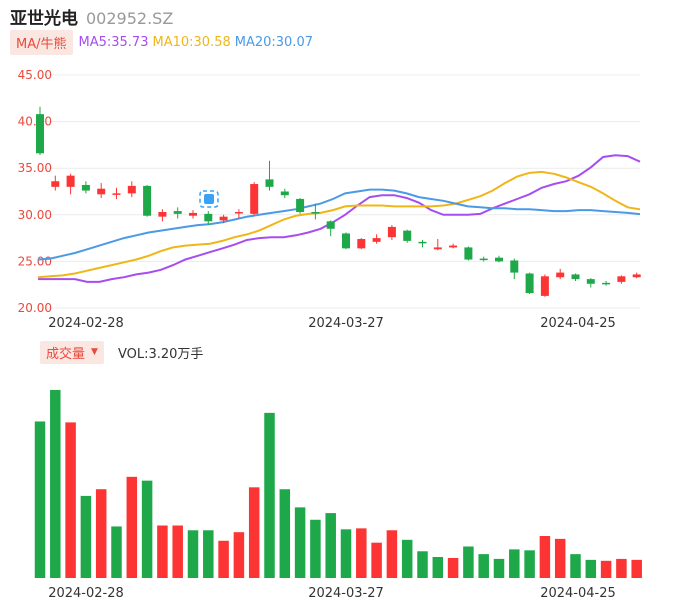 Image resolution: width=686 pixels, height=606 pixels. I want to click on volume-indicator-selector: 成交量 ▼, so click(72, 352).